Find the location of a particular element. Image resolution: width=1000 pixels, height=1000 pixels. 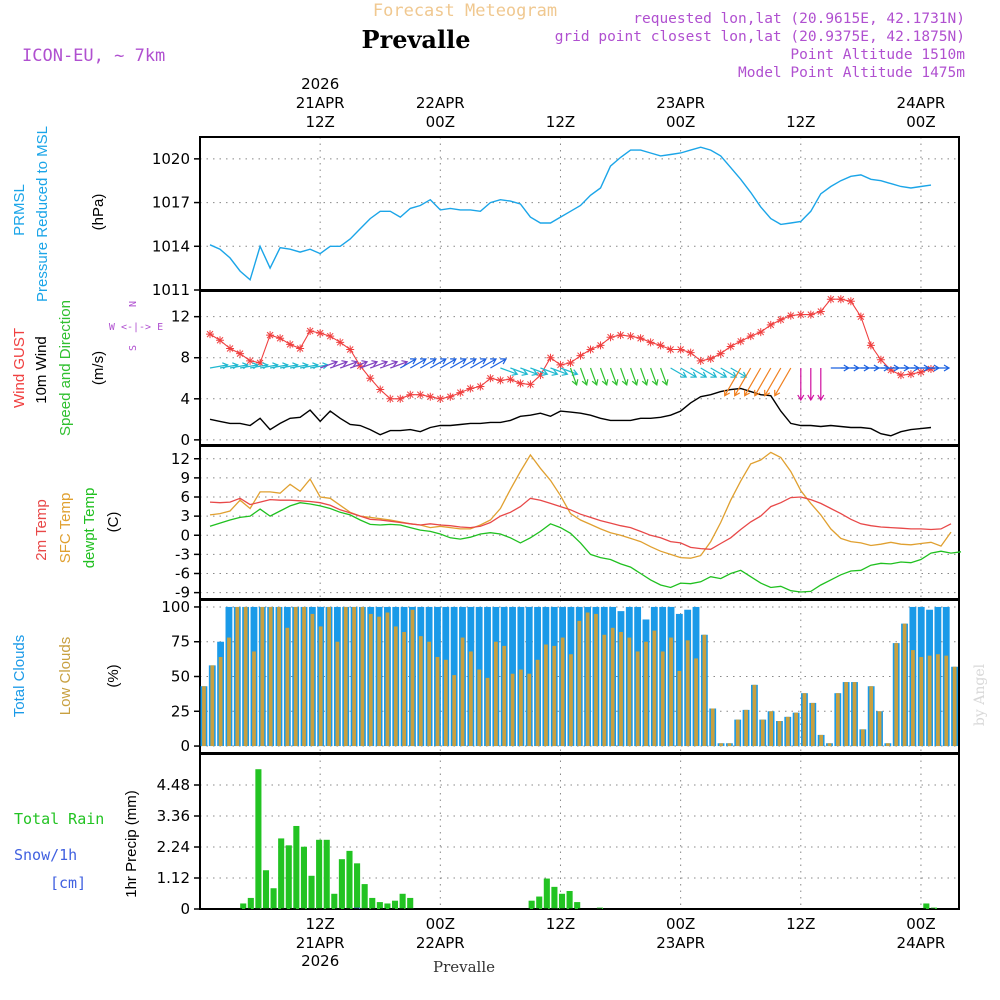

prmsl-label: PRMSL is located at coordinates (19, 210).